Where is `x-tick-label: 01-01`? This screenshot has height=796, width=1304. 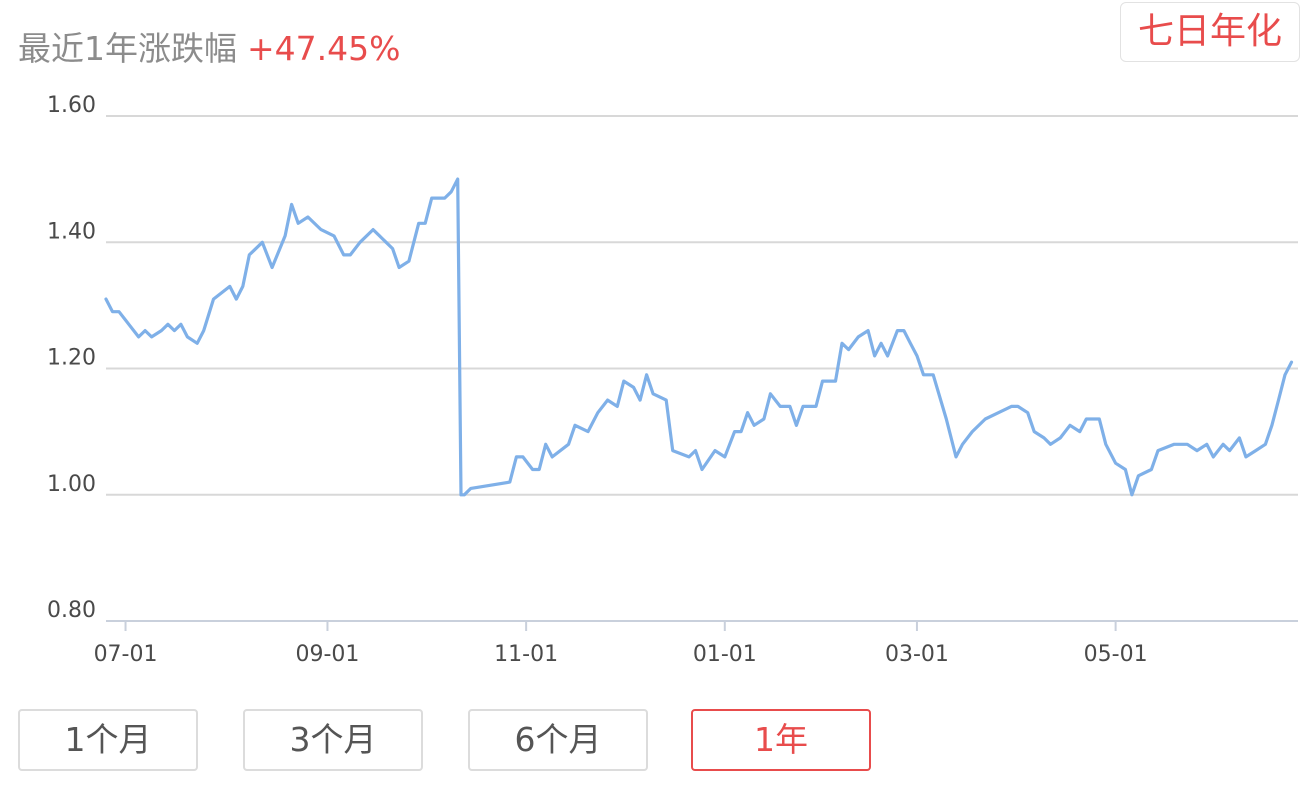
x-tick-label: 01-01 is located at coordinates (725, 654).